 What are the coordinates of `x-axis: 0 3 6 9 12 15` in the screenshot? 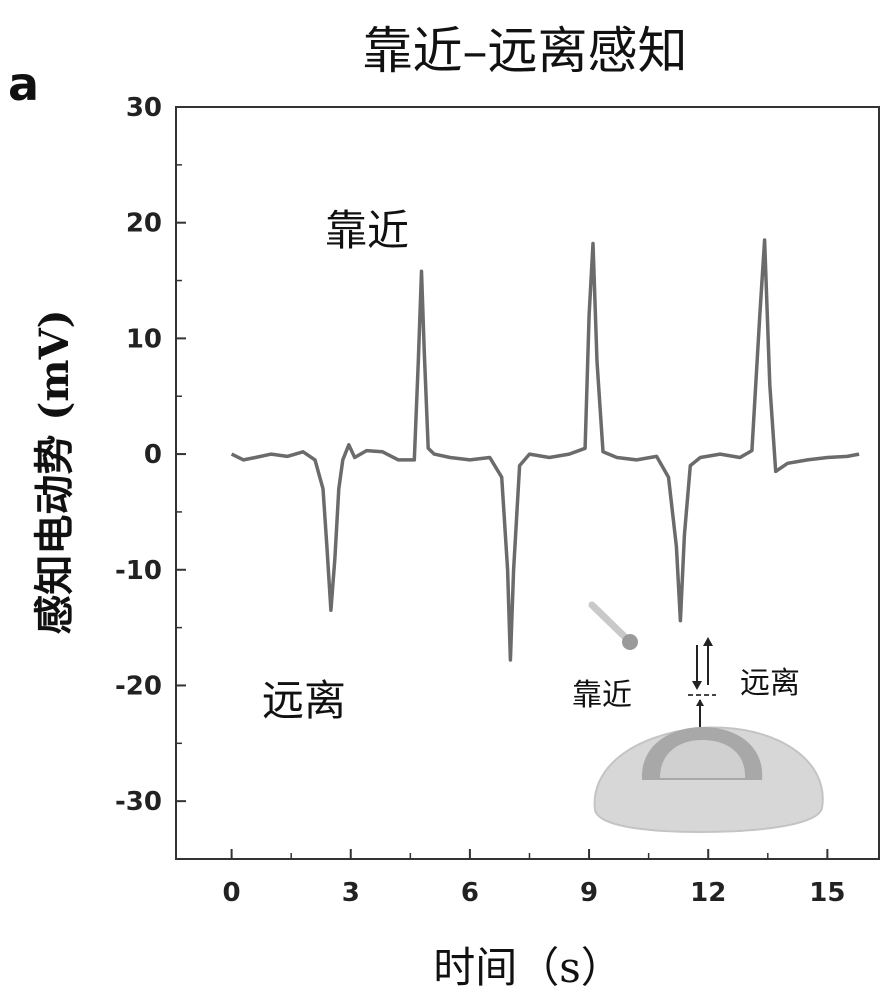 It's located at (534, 878).